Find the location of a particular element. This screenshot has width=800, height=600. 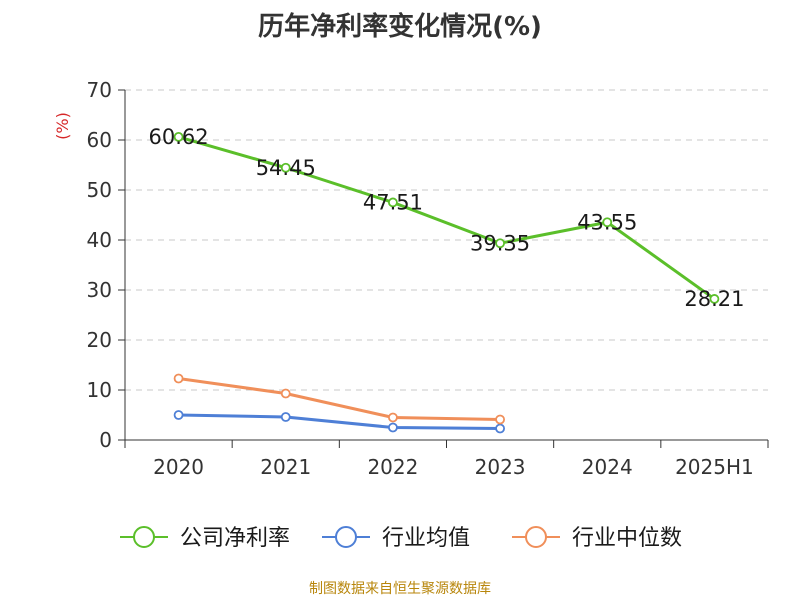

legend-label: 公司净利率 is located at coordinates (235, 538).